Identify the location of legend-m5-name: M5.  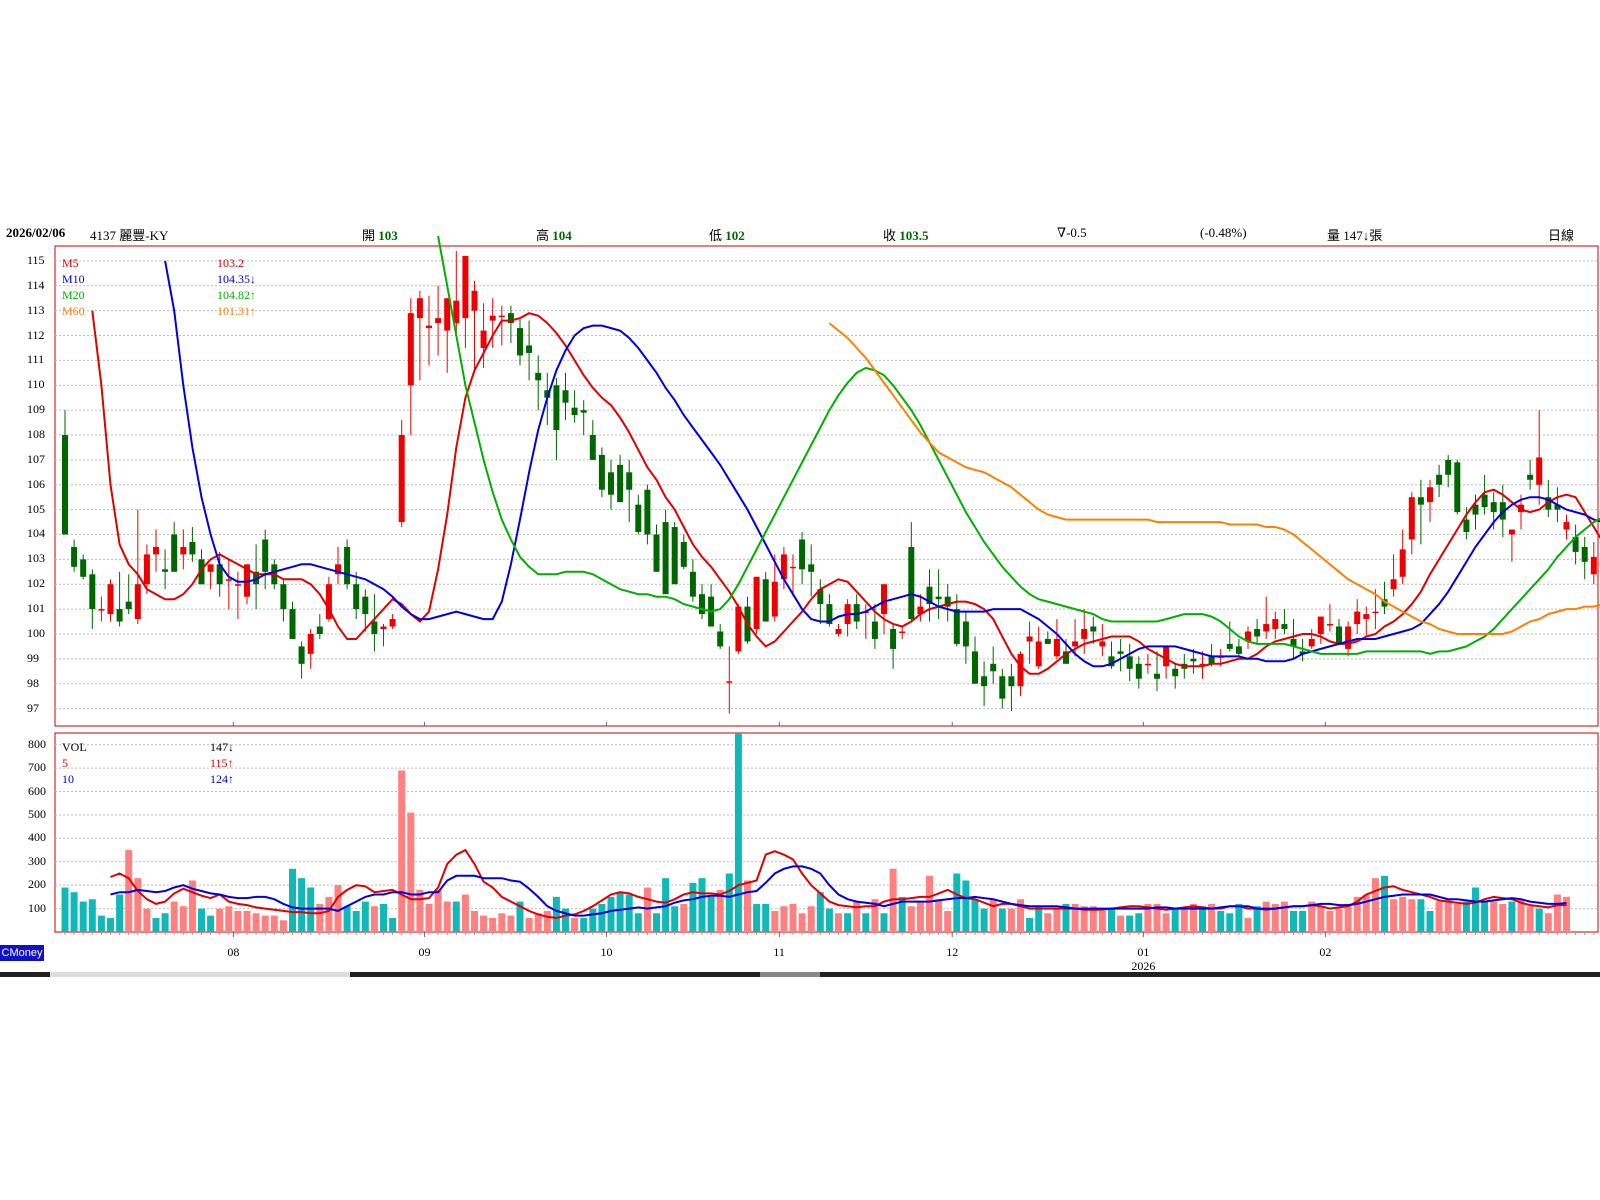
(70, 263).